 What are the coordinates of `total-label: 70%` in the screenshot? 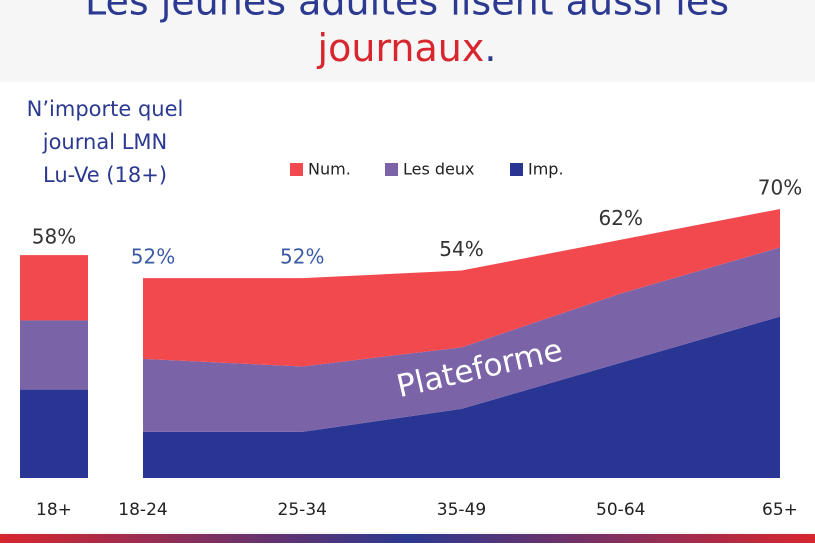 It's located at (780, 188).